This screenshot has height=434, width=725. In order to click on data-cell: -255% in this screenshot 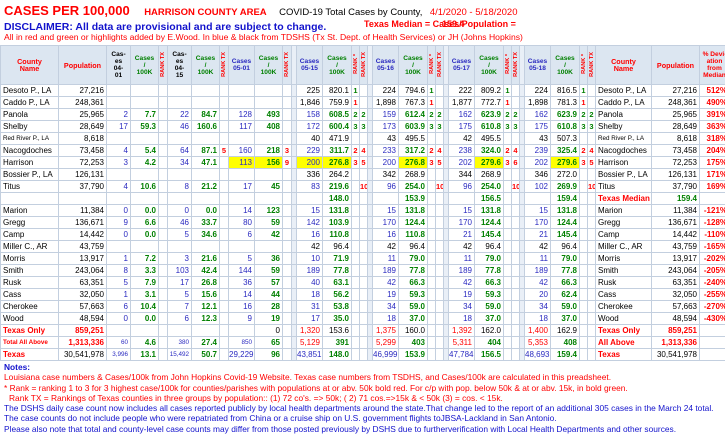, I will do `click(712, 295)`.